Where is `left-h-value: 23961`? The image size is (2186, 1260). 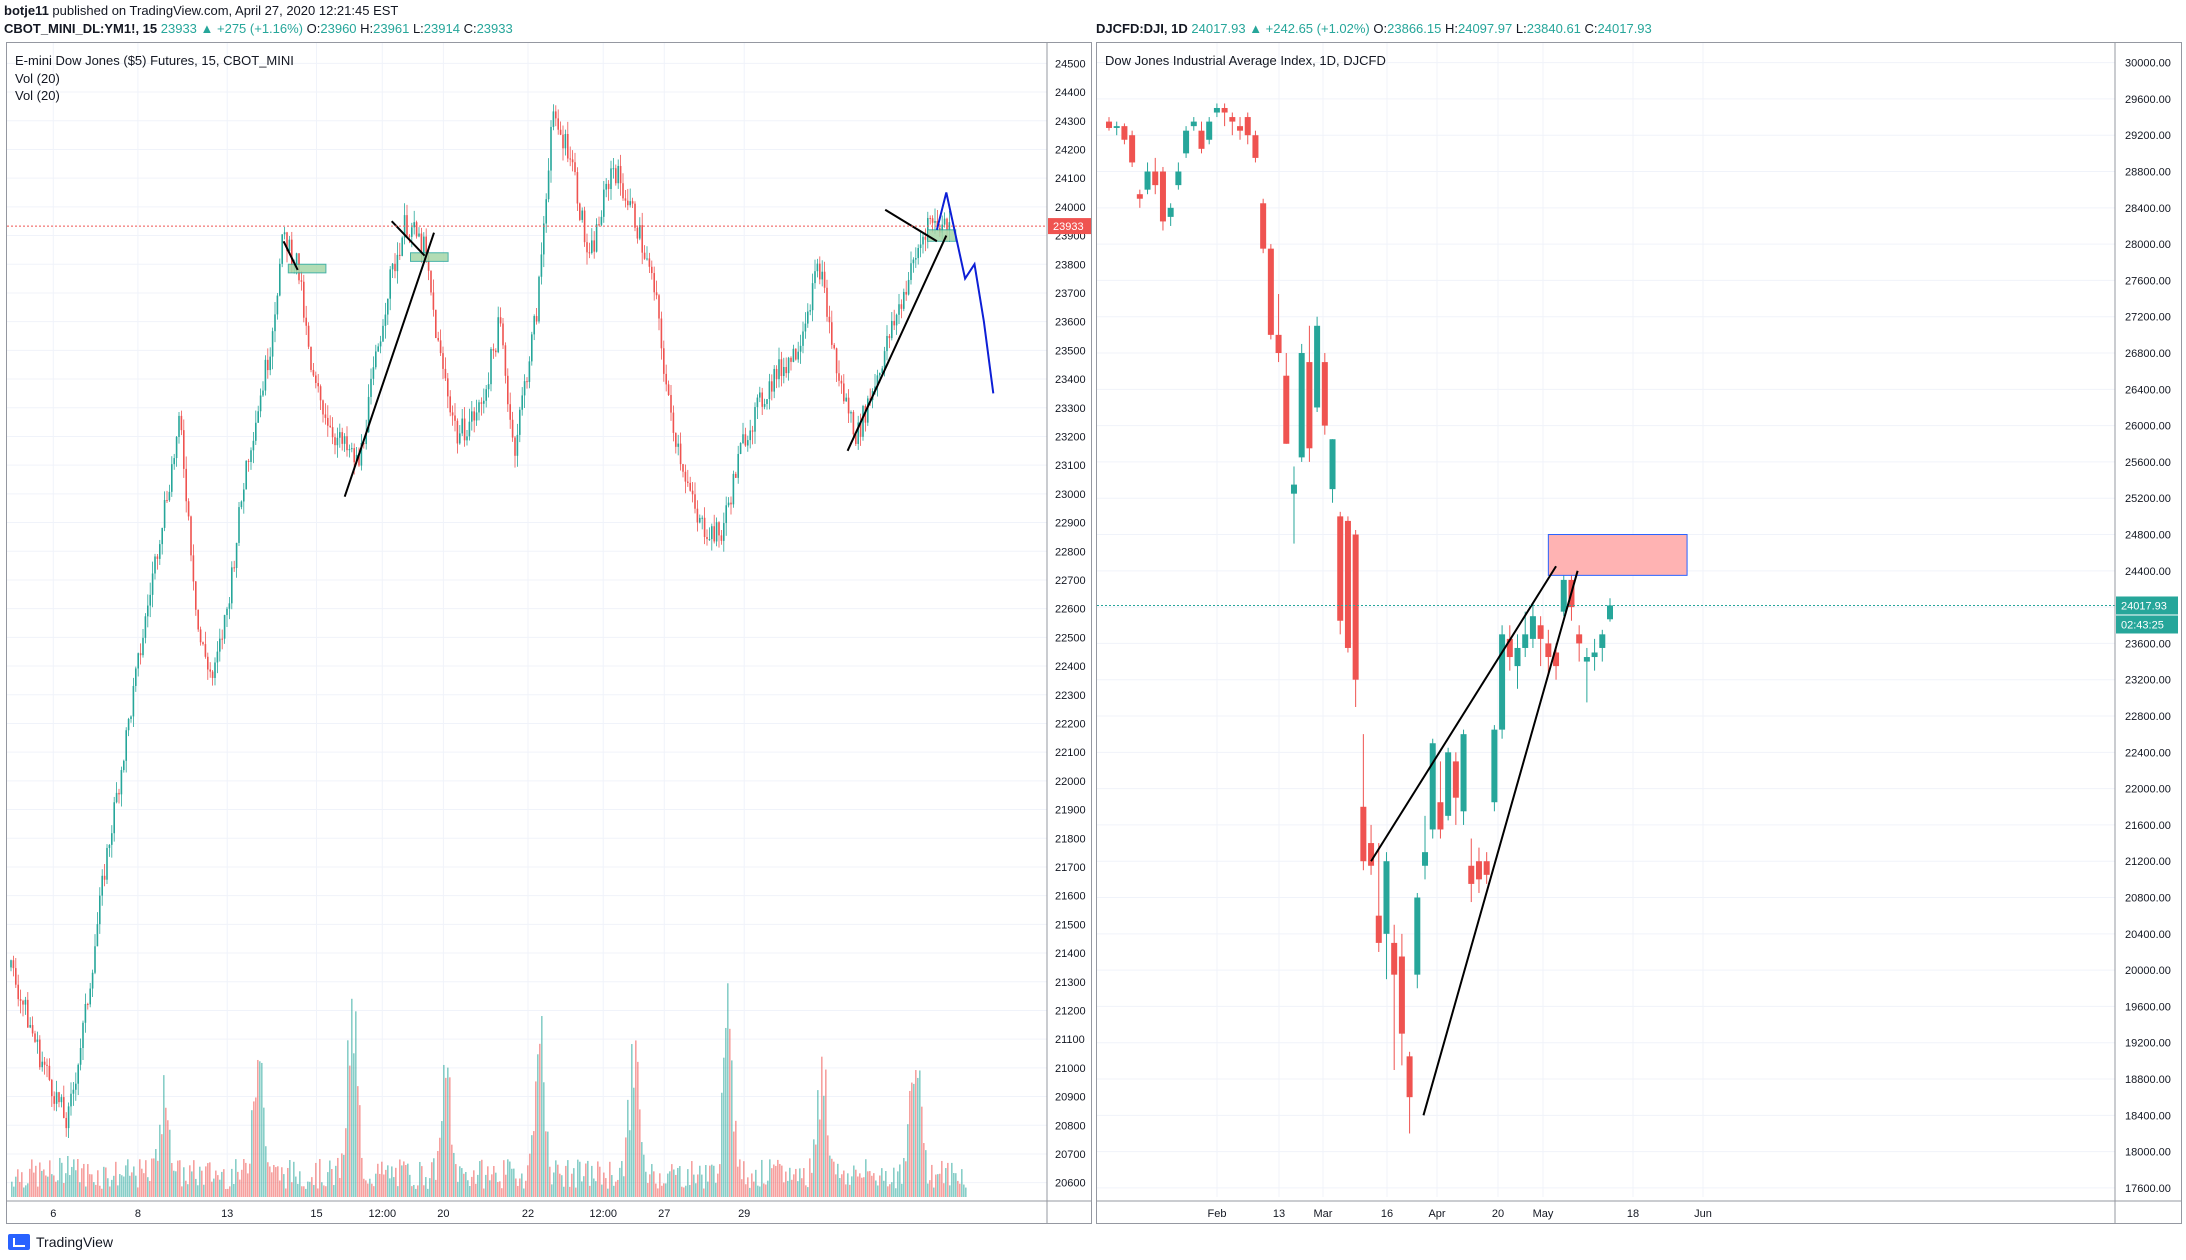
left-h-value: 23961 is located at coordinates (391, 28).